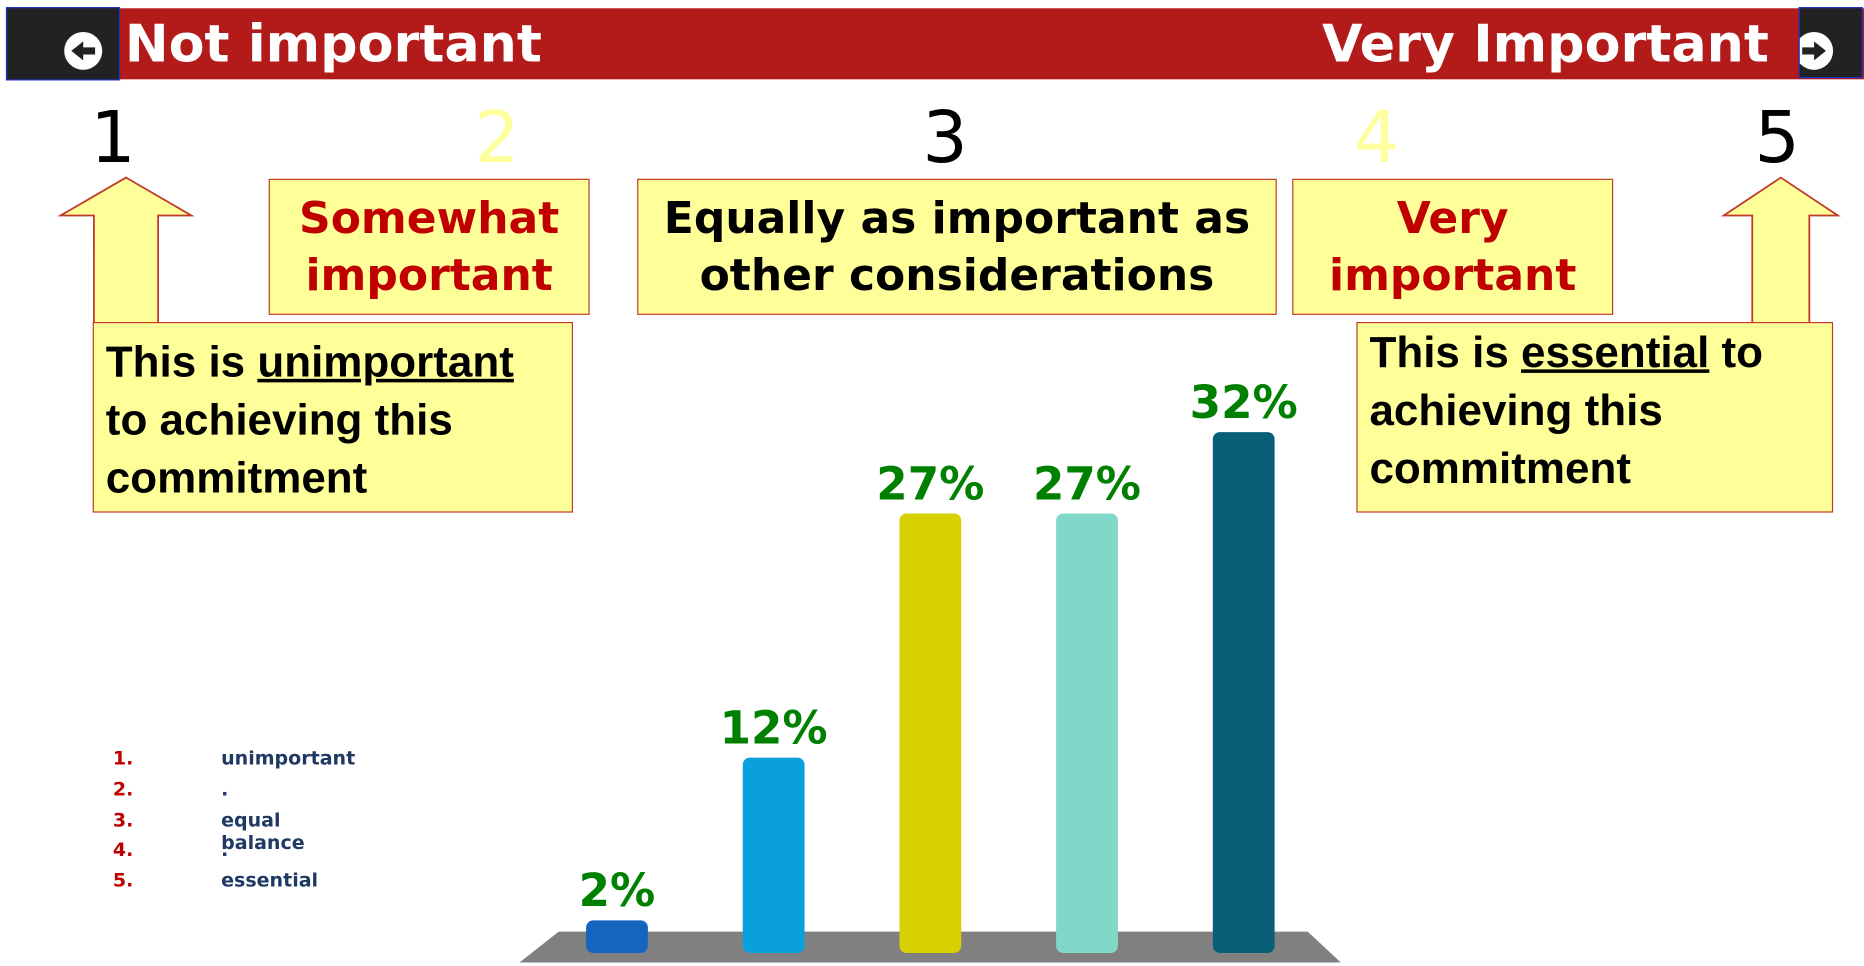 This screenshot has width=1864, height=966. Describe the element at coordinates (617, 890) in the screenshot. I see `data-label: 2%` at that location.